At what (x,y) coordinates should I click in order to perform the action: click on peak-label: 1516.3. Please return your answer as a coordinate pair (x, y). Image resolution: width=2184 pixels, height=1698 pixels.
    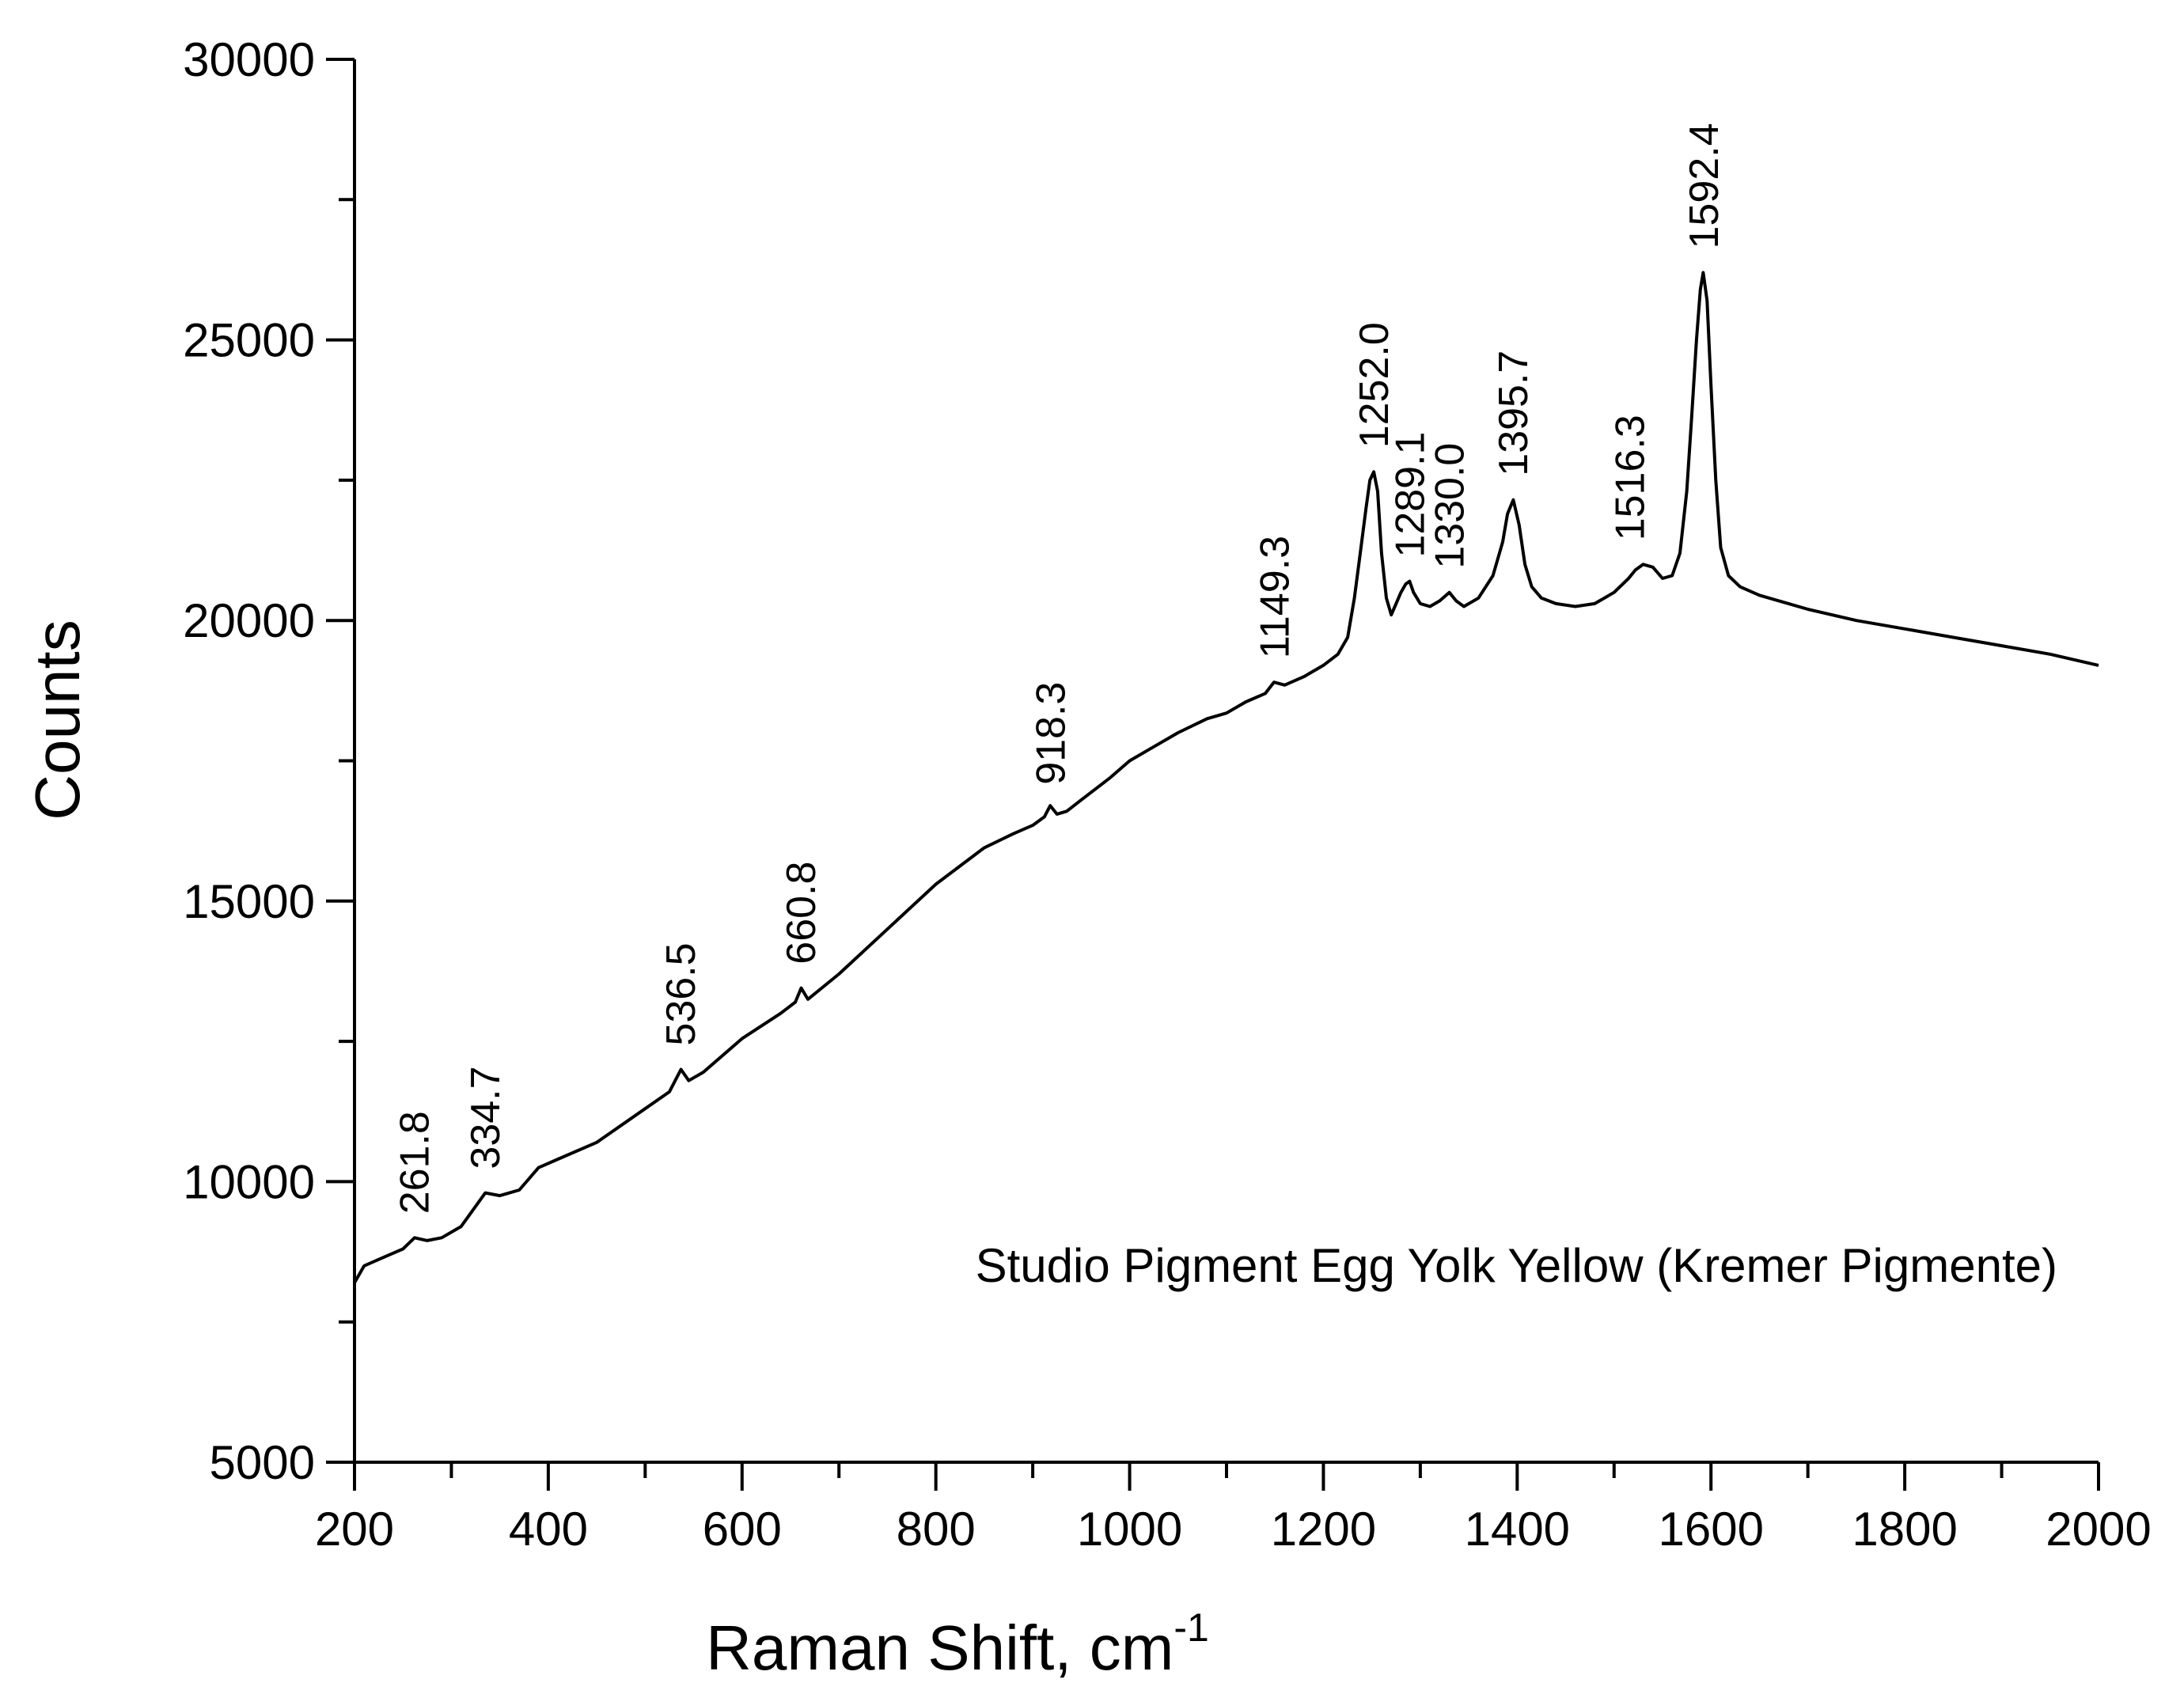
    Looking at the image, I should click on (1631, 478).